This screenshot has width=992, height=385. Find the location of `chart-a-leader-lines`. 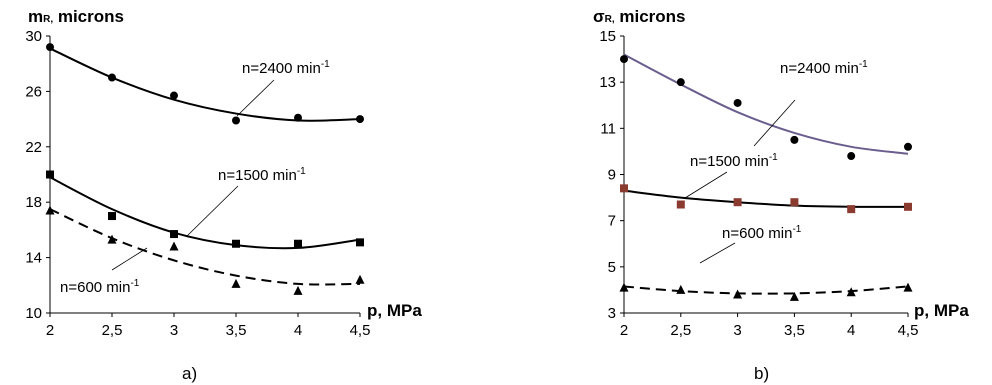

chart-a-leader-lines is located at coordinates (193, 175).